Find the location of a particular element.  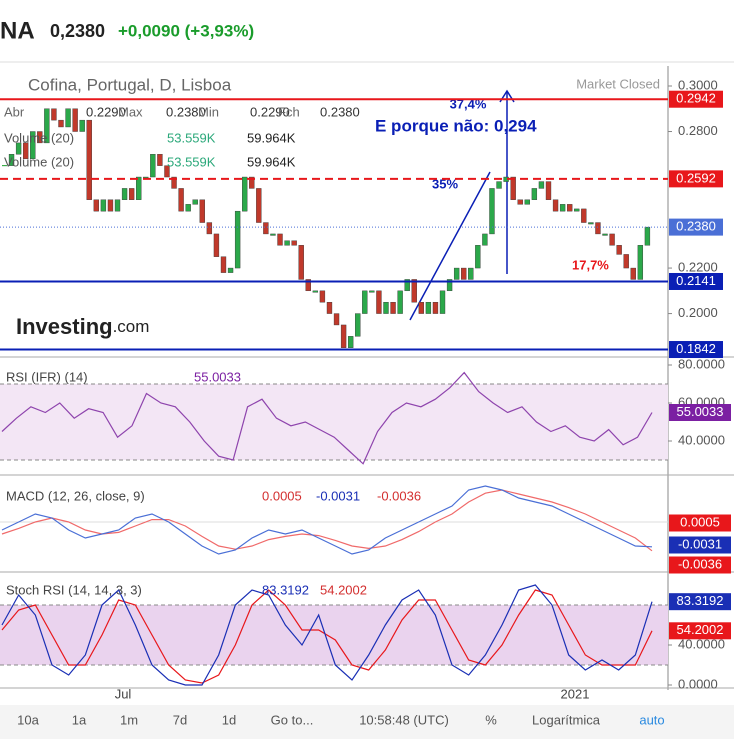

value-box-label: -0.0036 is located at coordinates (700, 563).